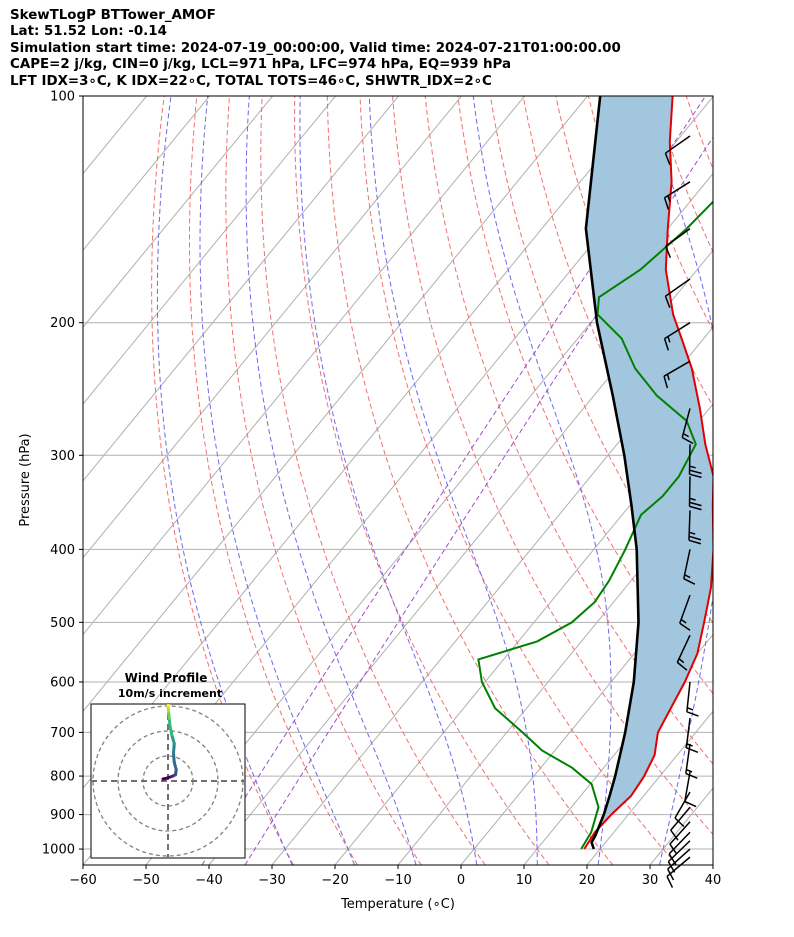  Describe the element at coordinates (652, 645) in the screenshot. I see `cape-area-lower` at that location.